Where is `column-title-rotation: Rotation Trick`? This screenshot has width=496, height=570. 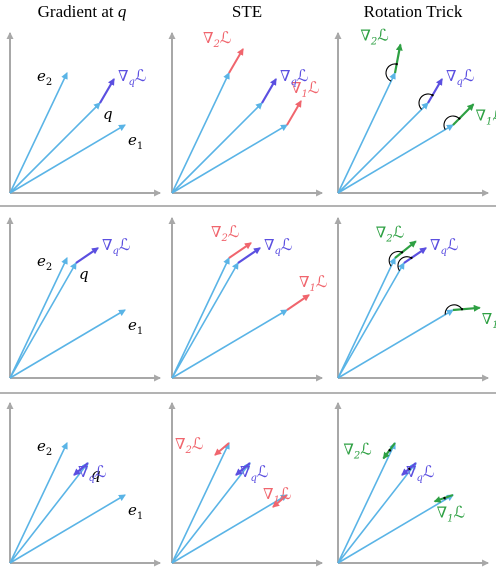
column-title-rotation: Rotation Trick is located at coordinates (413, 12).